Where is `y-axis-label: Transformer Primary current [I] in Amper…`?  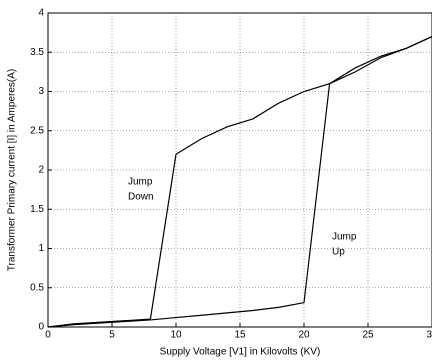
y-axis-label: Transformer Primary current [I] in Amper… is located at coordinates (12, 170).